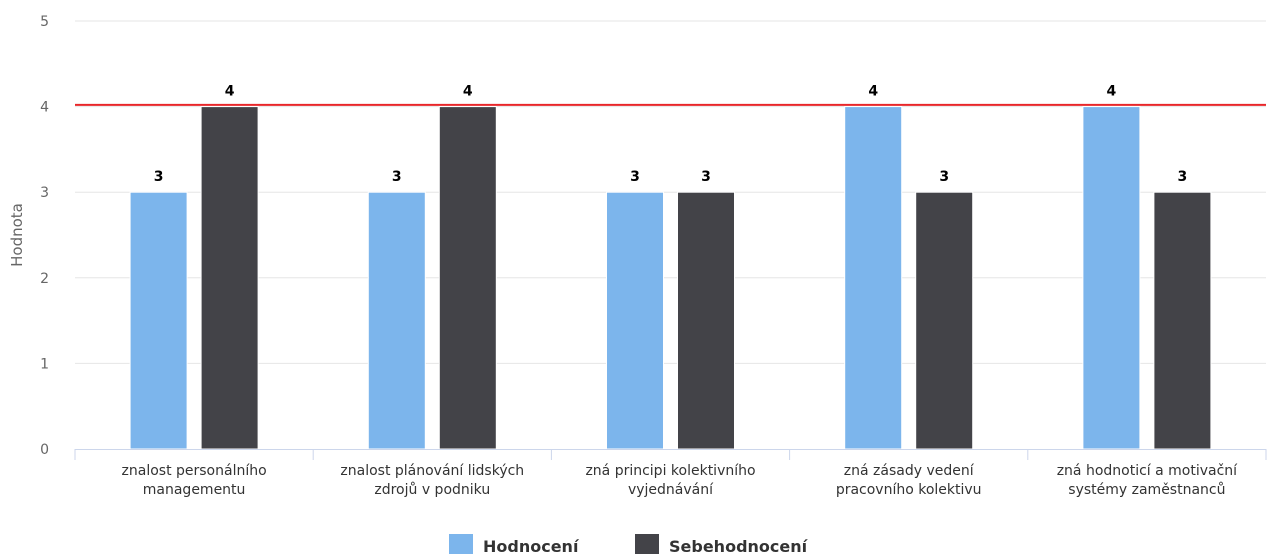 This screenshot has width=1279, height=554. I want to click on legend-label: Hodnocení, so click(531, 545).